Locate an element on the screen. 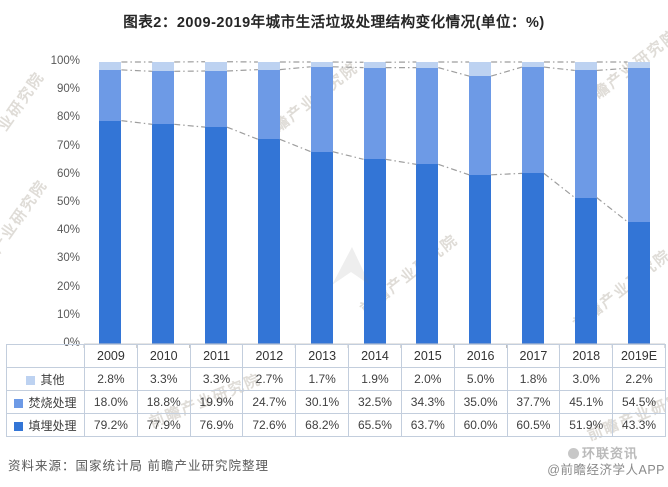 Image resolution: width=668 pixels, height=487 pixels. bar-segment-填埋处理-2018 is located at coordinates (585, 270).